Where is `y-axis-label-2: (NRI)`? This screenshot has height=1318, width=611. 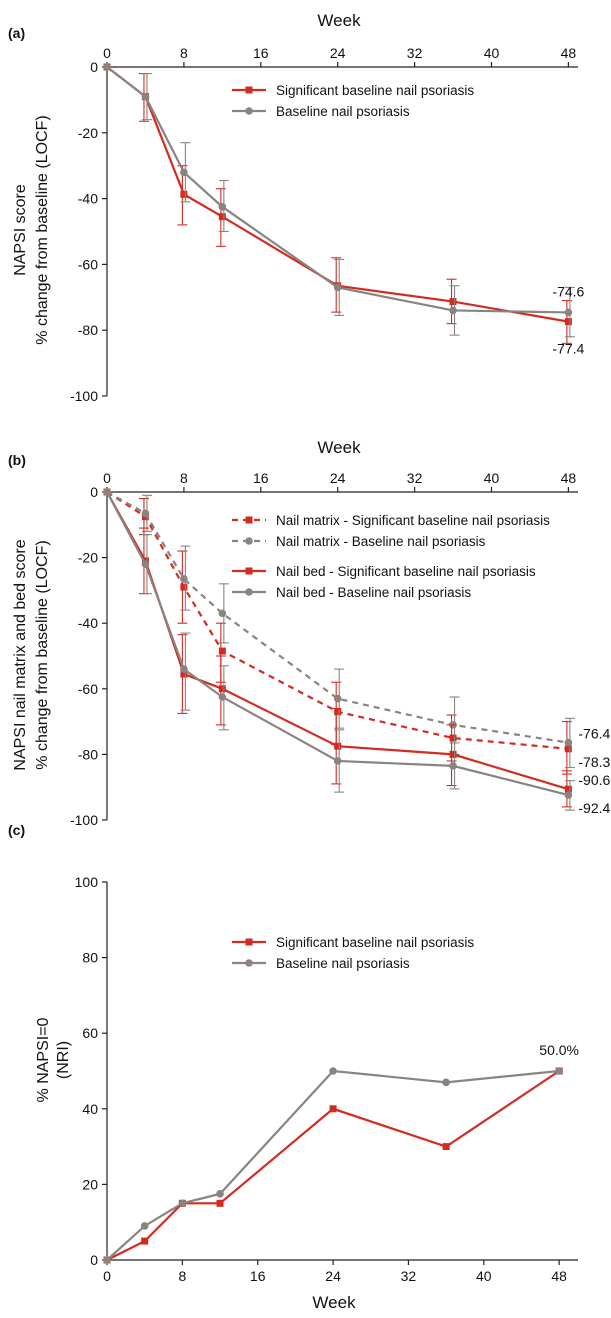 y-axis-label-2: (NRI) is located at coordinates (63, 1060).